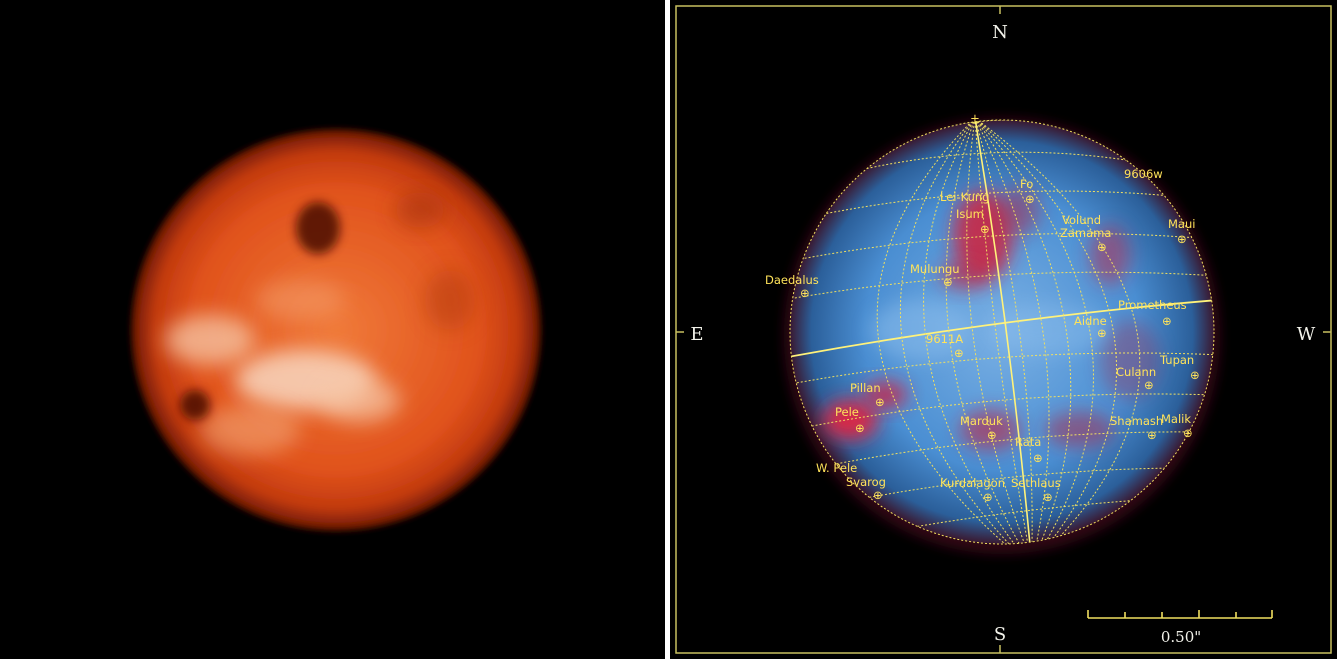  I want to click on label-malik: Malik, so click(1176, 419).